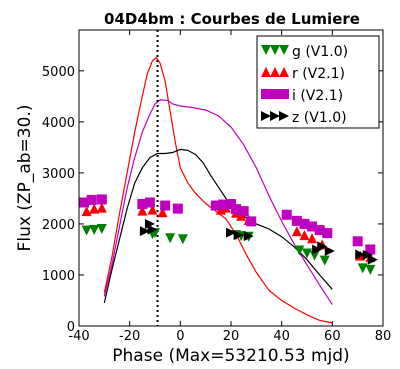 The image size is (400, 369). I want to click on legend-box, so click(318, 82).